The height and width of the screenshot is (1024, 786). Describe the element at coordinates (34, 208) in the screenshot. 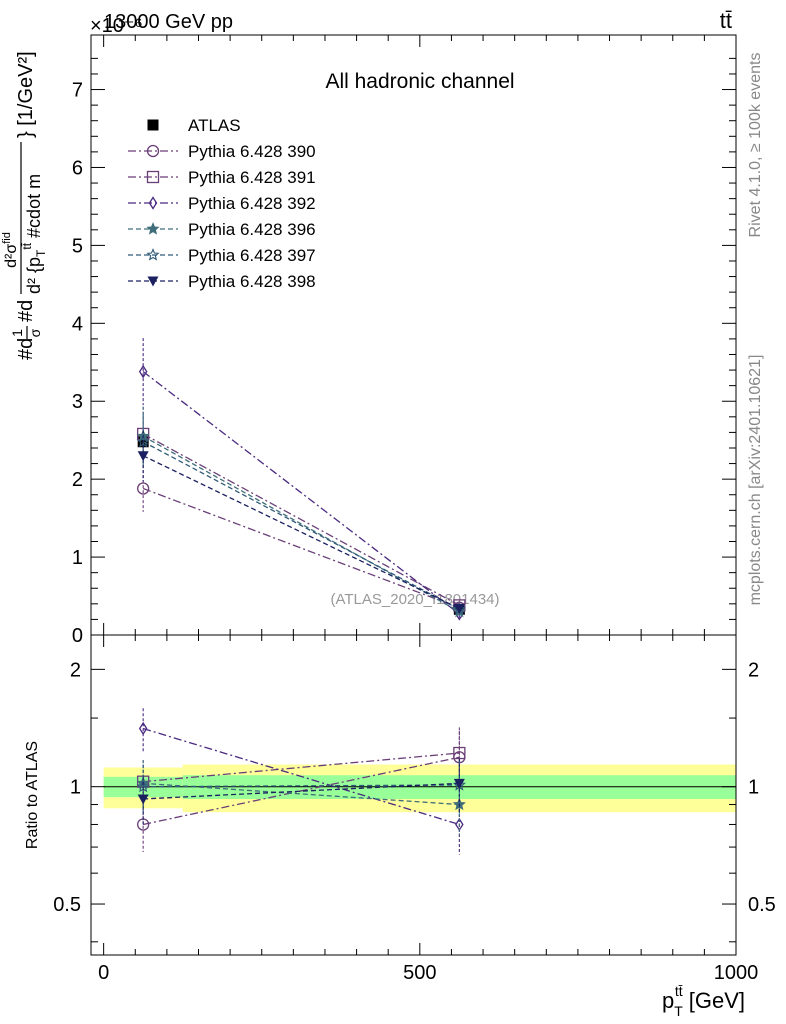

I see `y-label-cdot: #cdot m` at that location.